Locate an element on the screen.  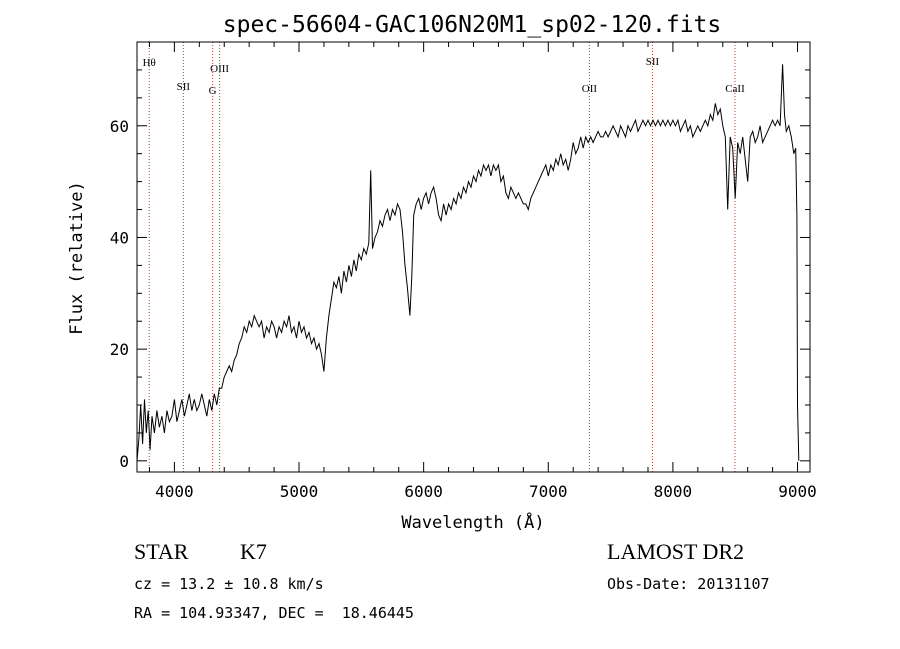
x-tick-label: 6000 is located at coordinates (423, 491).